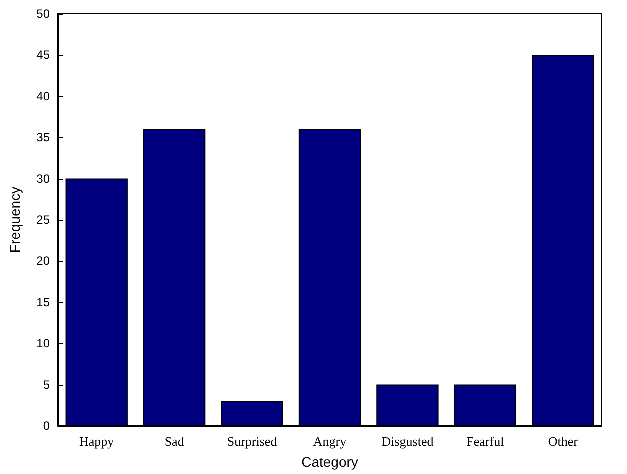 The width and height of the screenshot is (627, 474). I want to click on y-tick-label: 40, so click(43, 96).